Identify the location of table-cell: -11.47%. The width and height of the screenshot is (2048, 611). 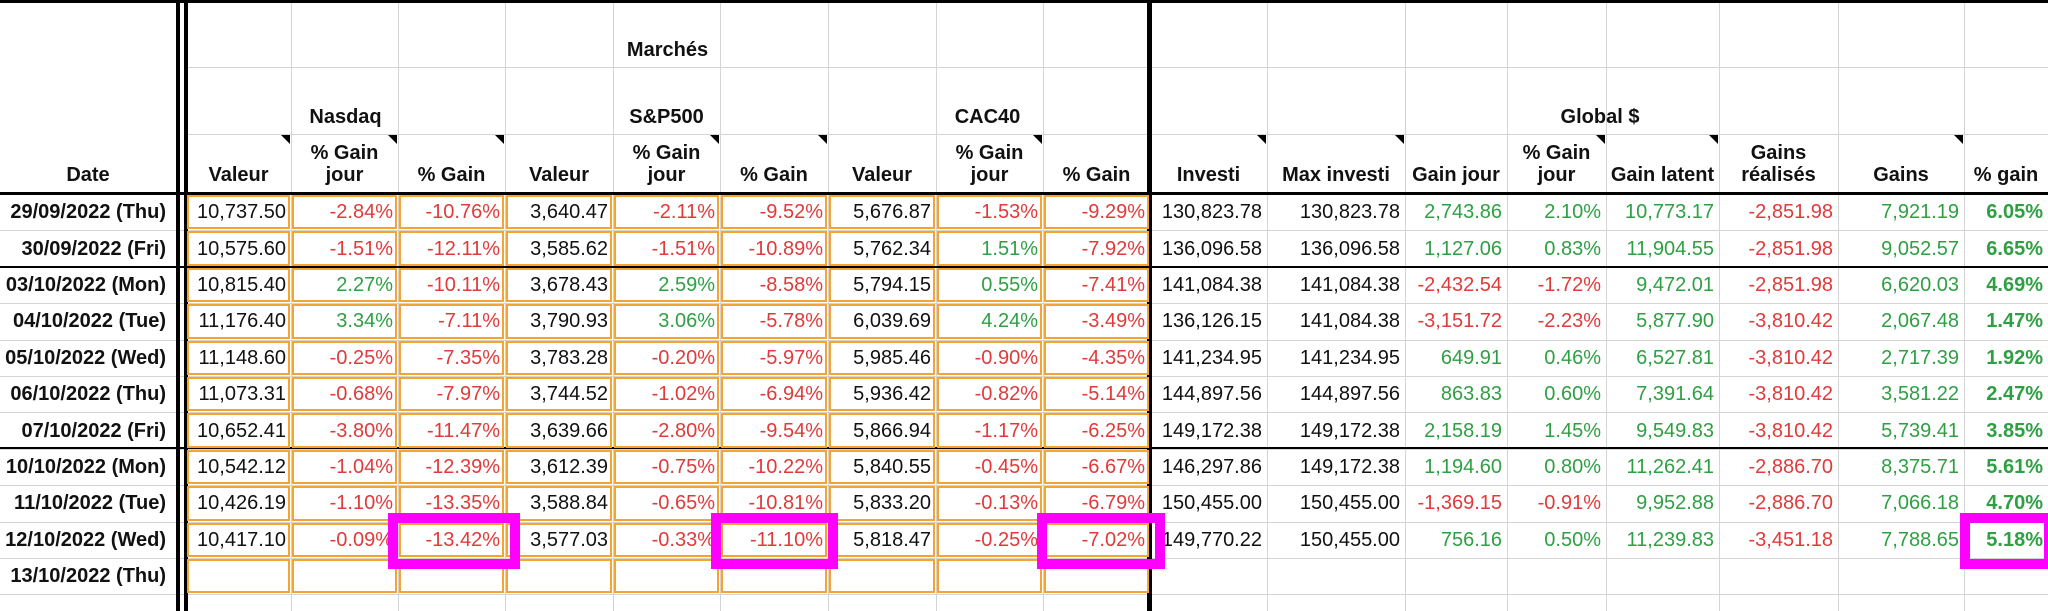
(463, 430).